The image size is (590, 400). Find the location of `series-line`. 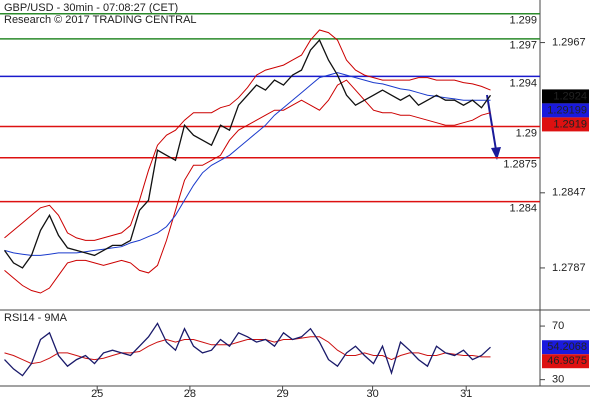

series-line is located at coordinates (247, 350).